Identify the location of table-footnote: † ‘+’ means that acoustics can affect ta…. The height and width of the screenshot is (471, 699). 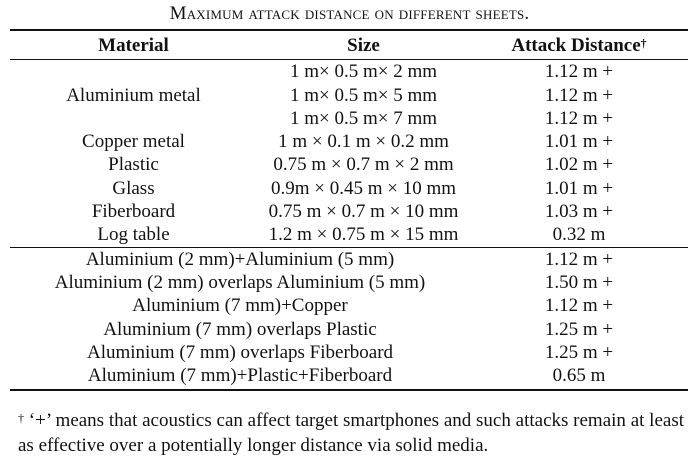
(351, 433).